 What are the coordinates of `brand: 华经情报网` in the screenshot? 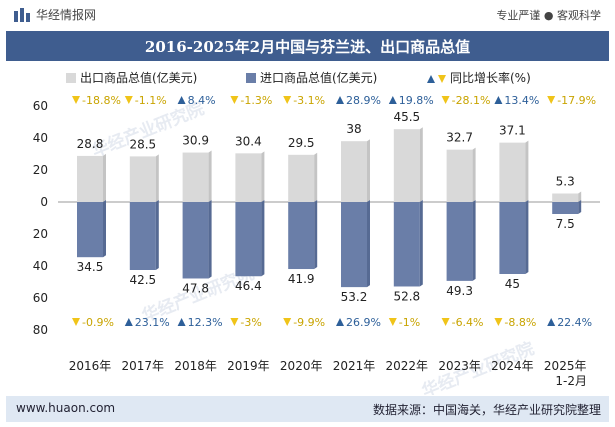 It's located at (55, 14).